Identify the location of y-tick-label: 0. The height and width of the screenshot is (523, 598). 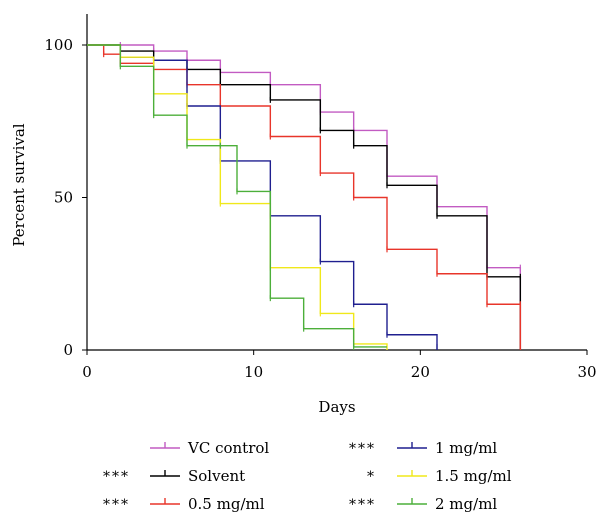
(68, 350).